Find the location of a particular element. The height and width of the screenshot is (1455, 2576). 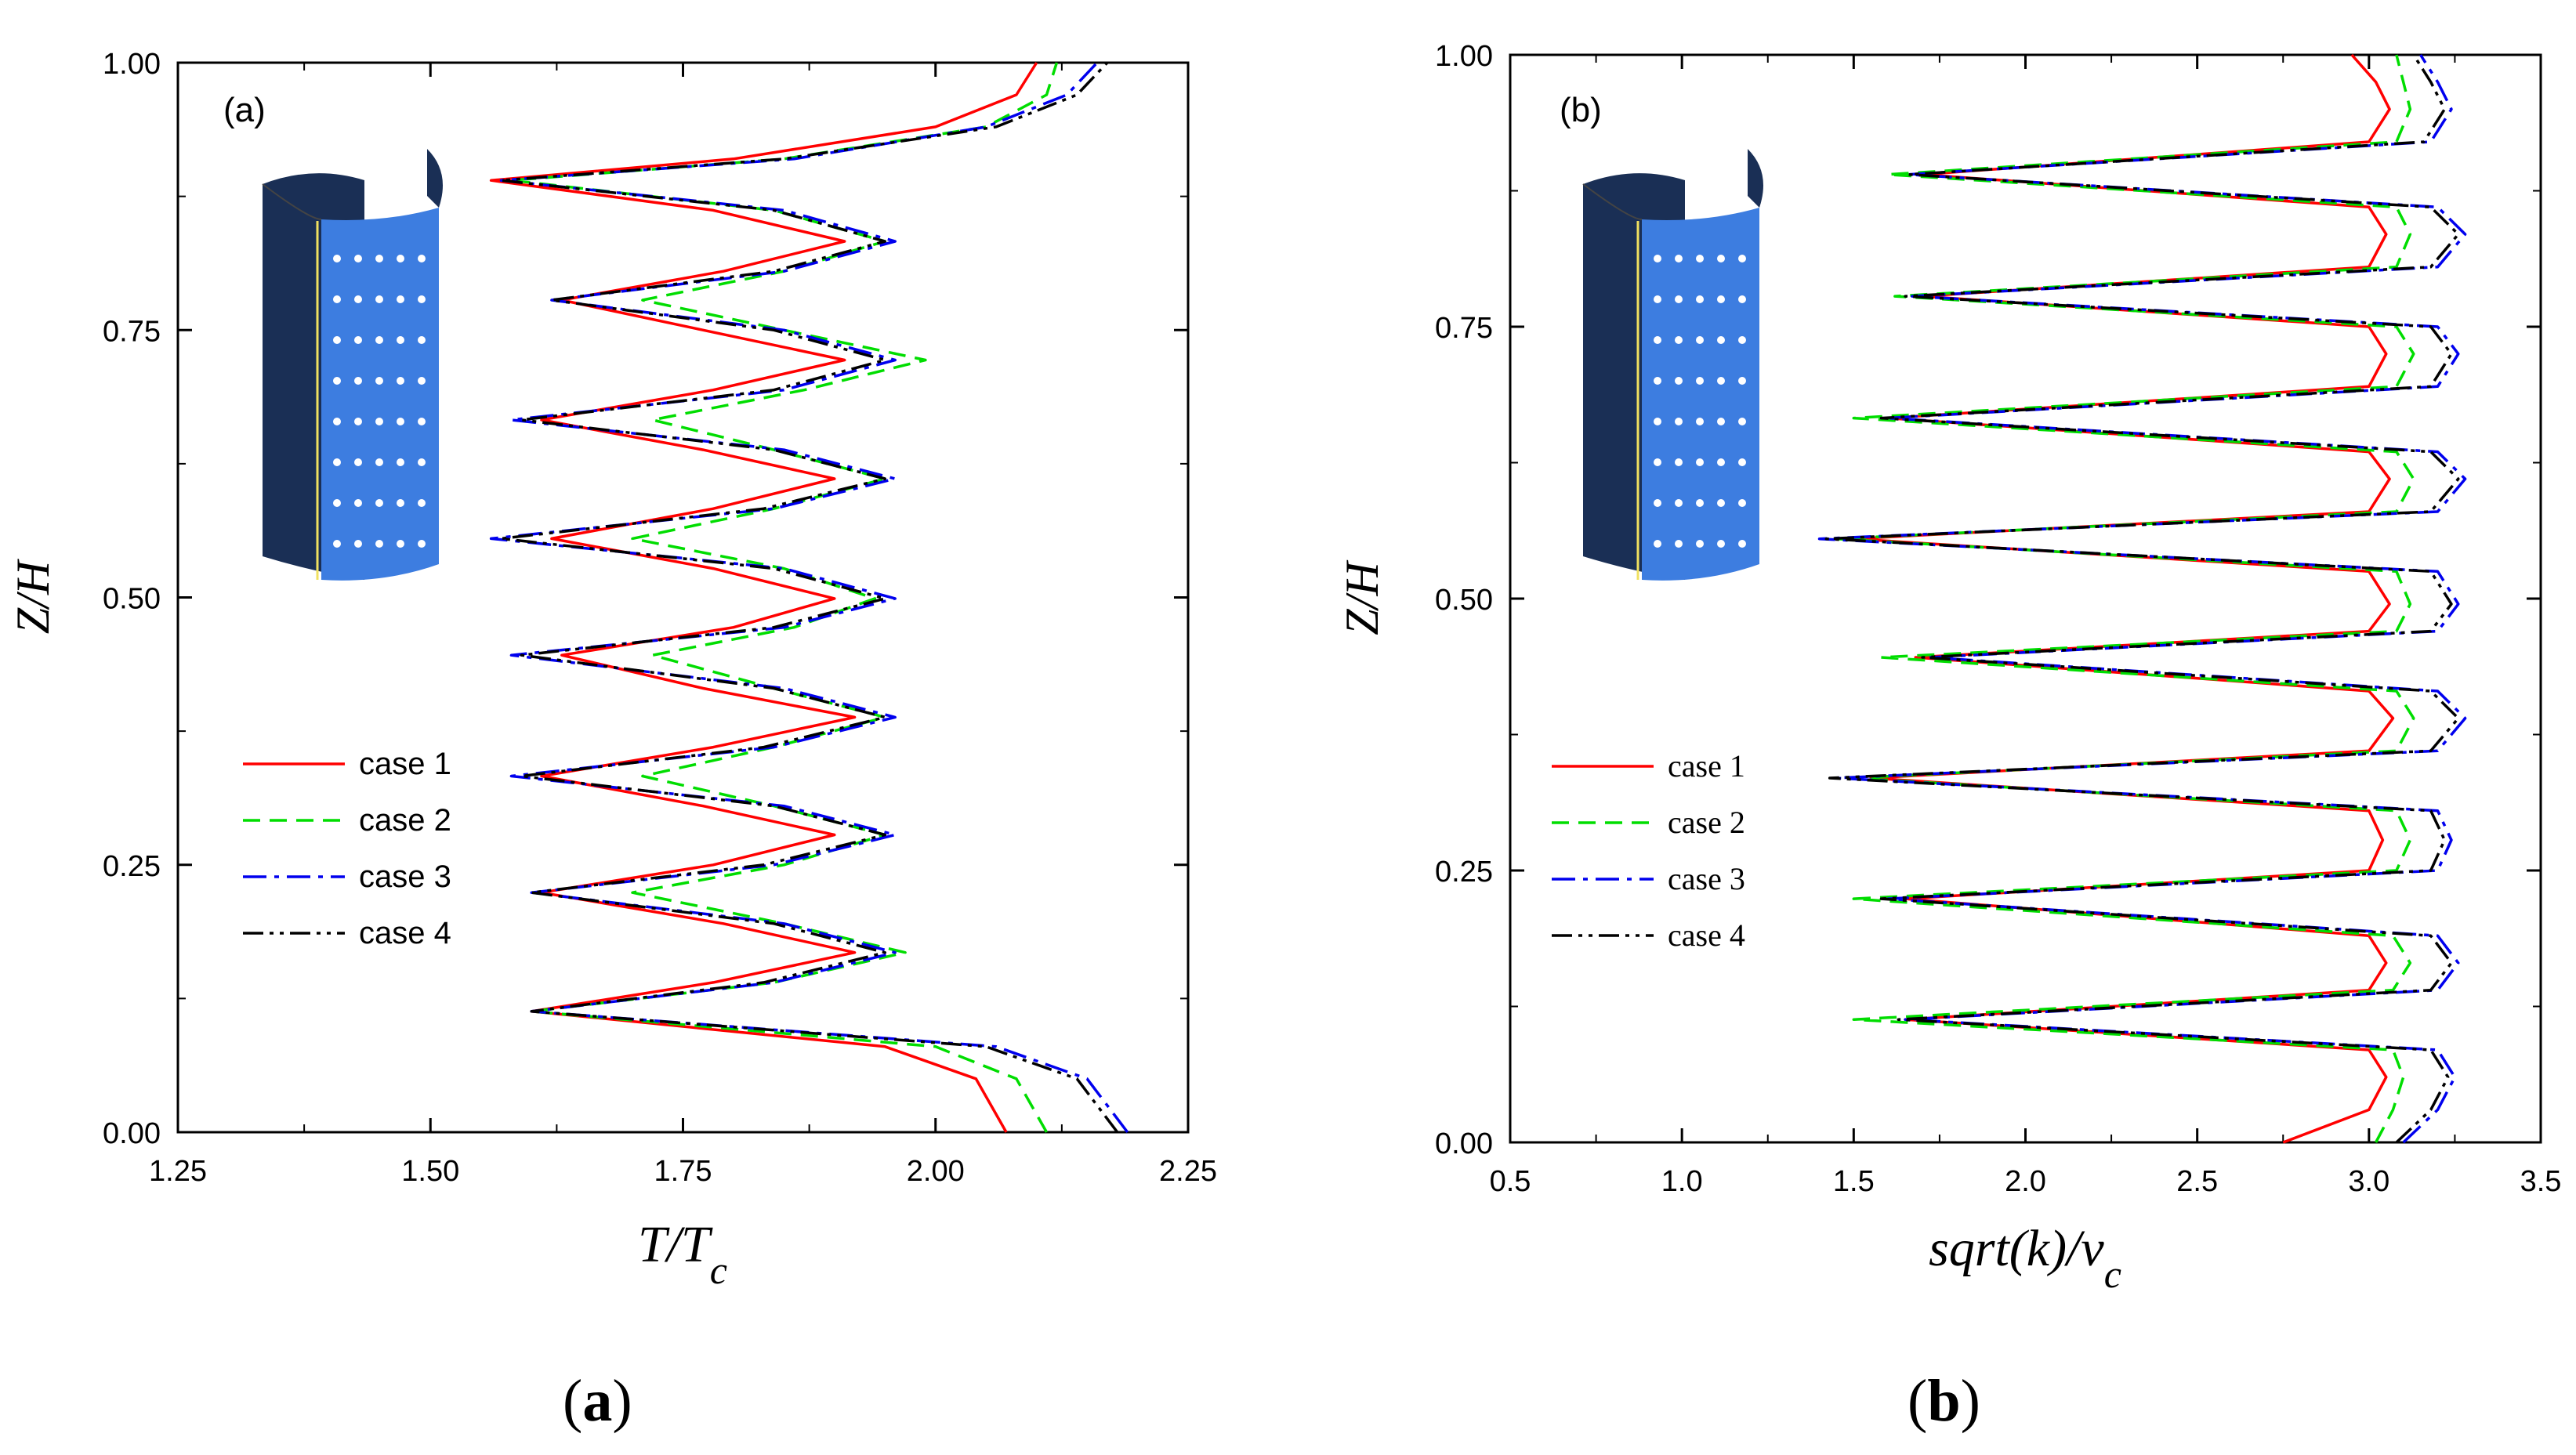

a-y-tick-label: 0.25 is located at coordinates (132, 866).